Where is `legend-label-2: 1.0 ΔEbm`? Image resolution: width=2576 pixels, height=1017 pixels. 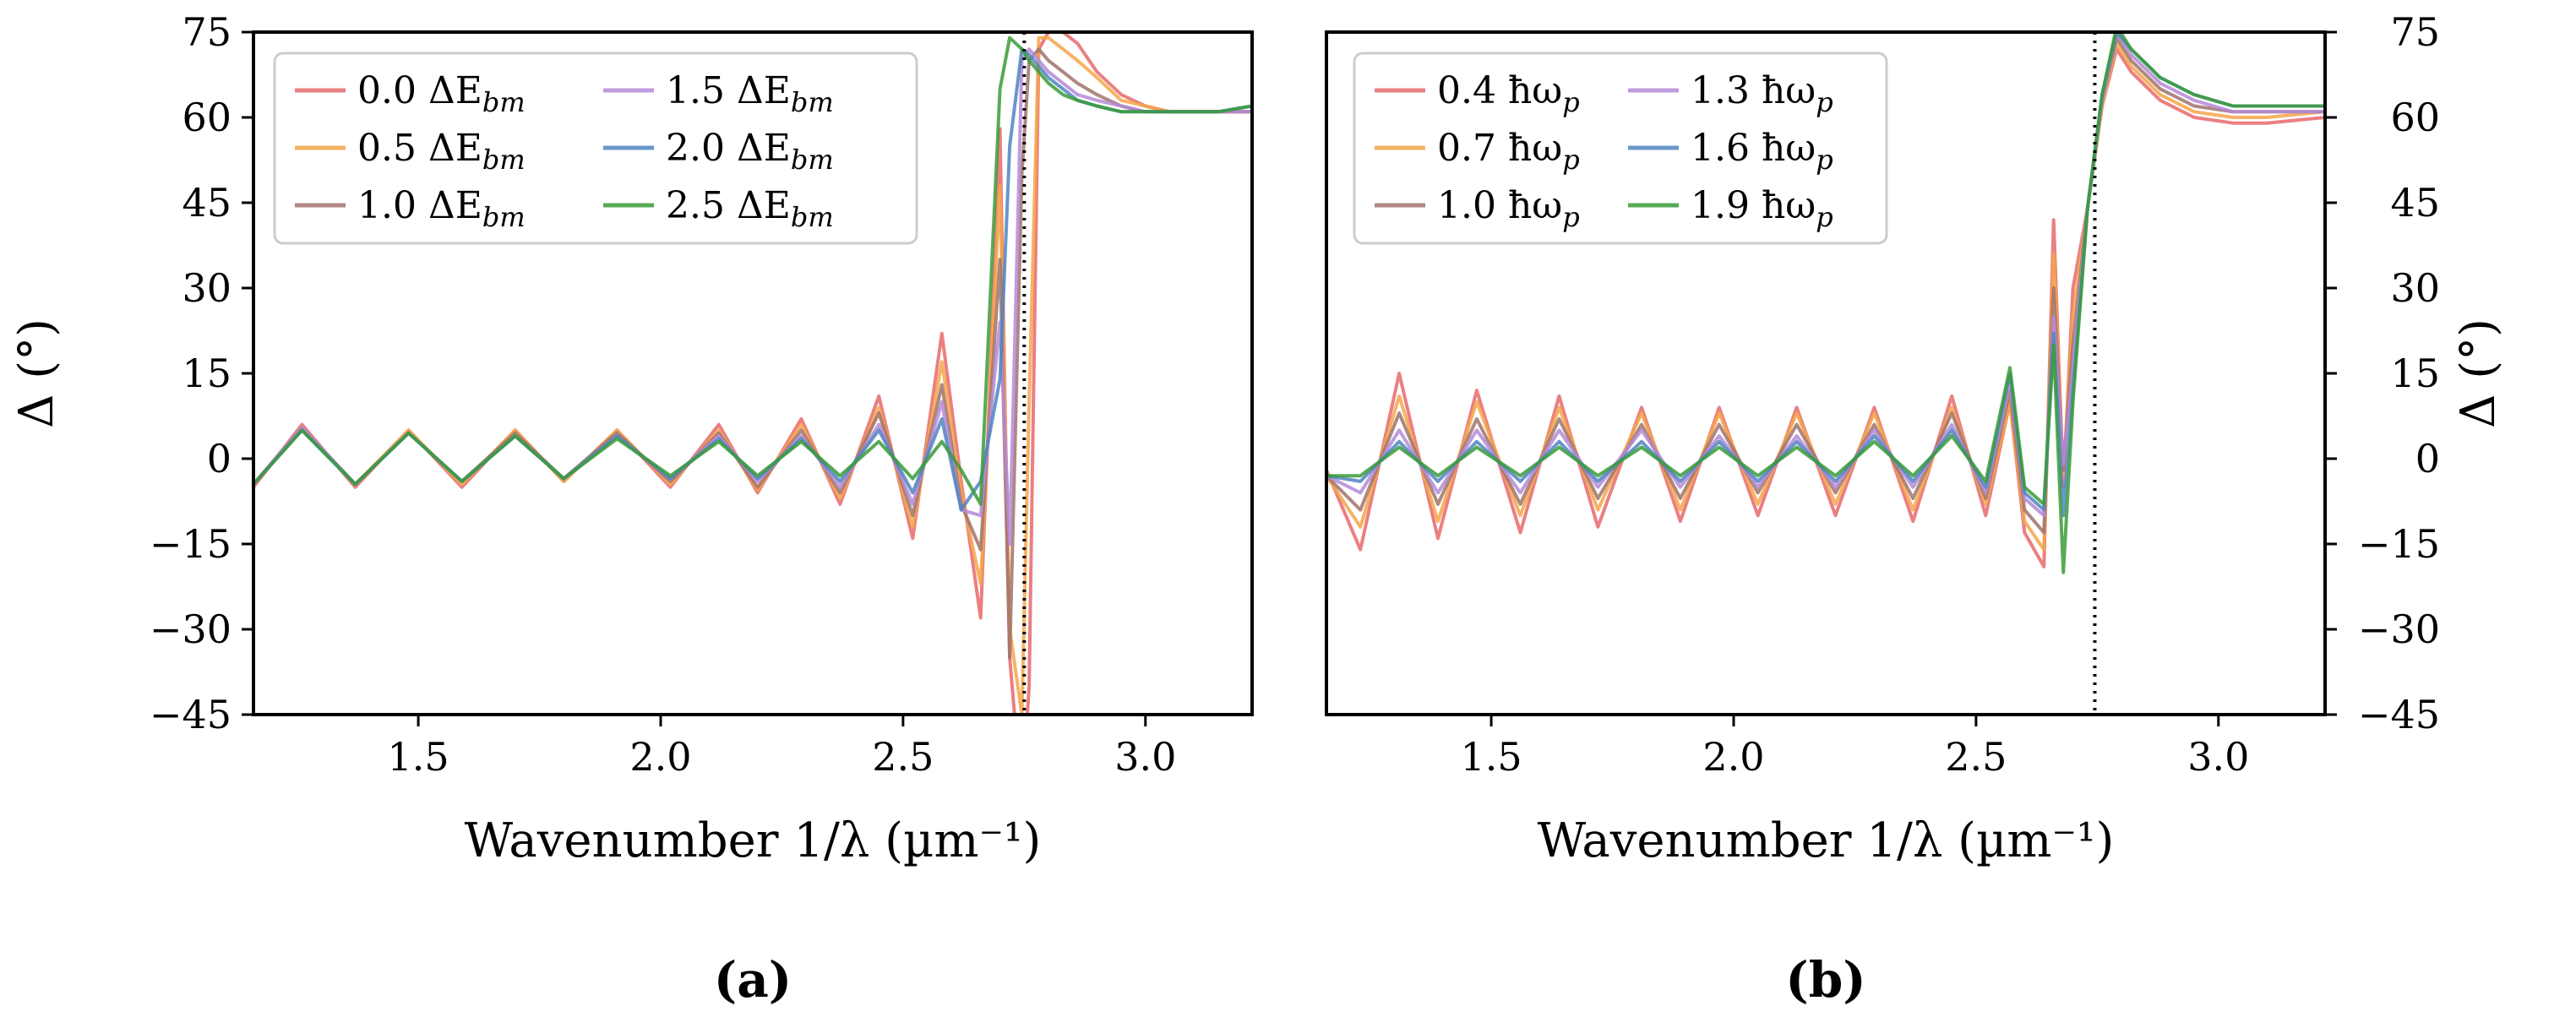 legend-label-2: 1.0 ΔEbm is located at coordinates (441, 208).